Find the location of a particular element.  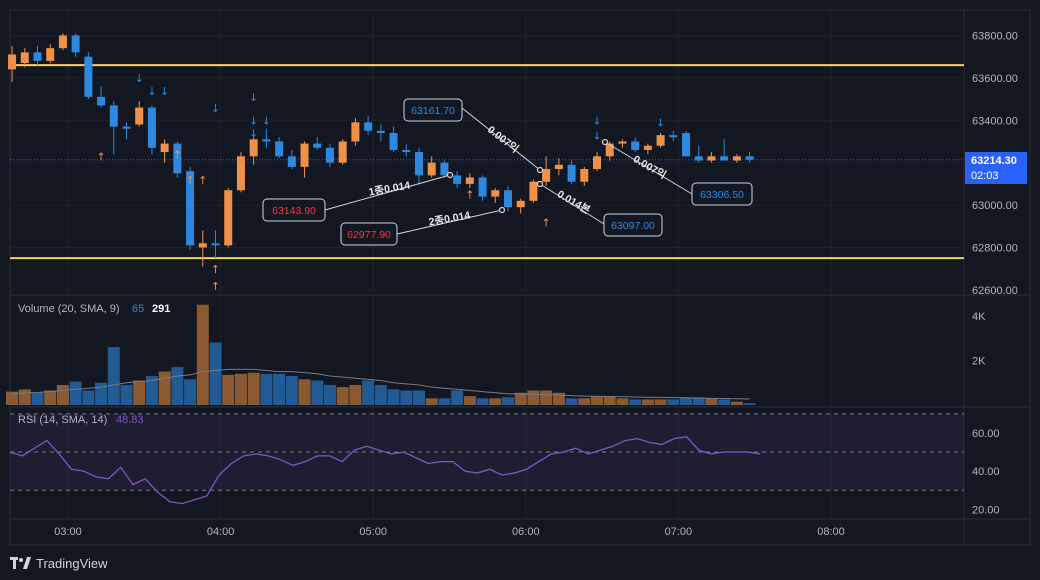

tradingview-logo: TradingView is located at coordinates (59, 563).